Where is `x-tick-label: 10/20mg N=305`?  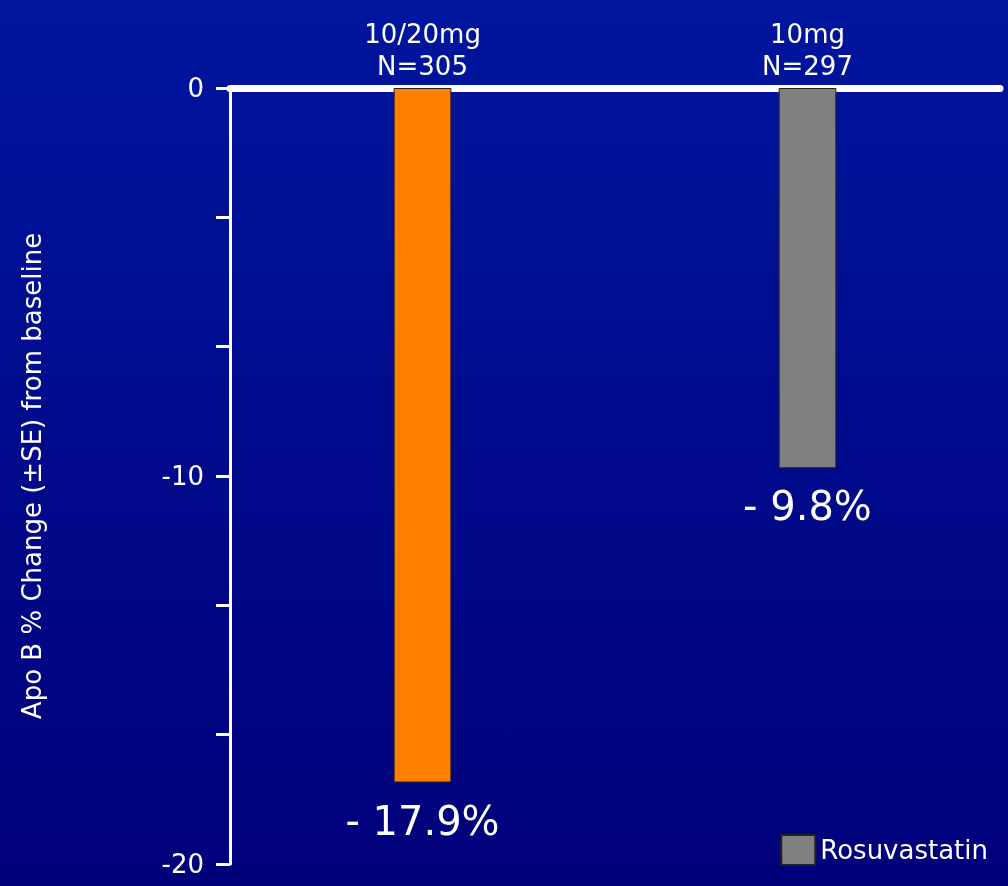 x-tick-label: 10/20mg N=305 is located at coordinates (422, 50).